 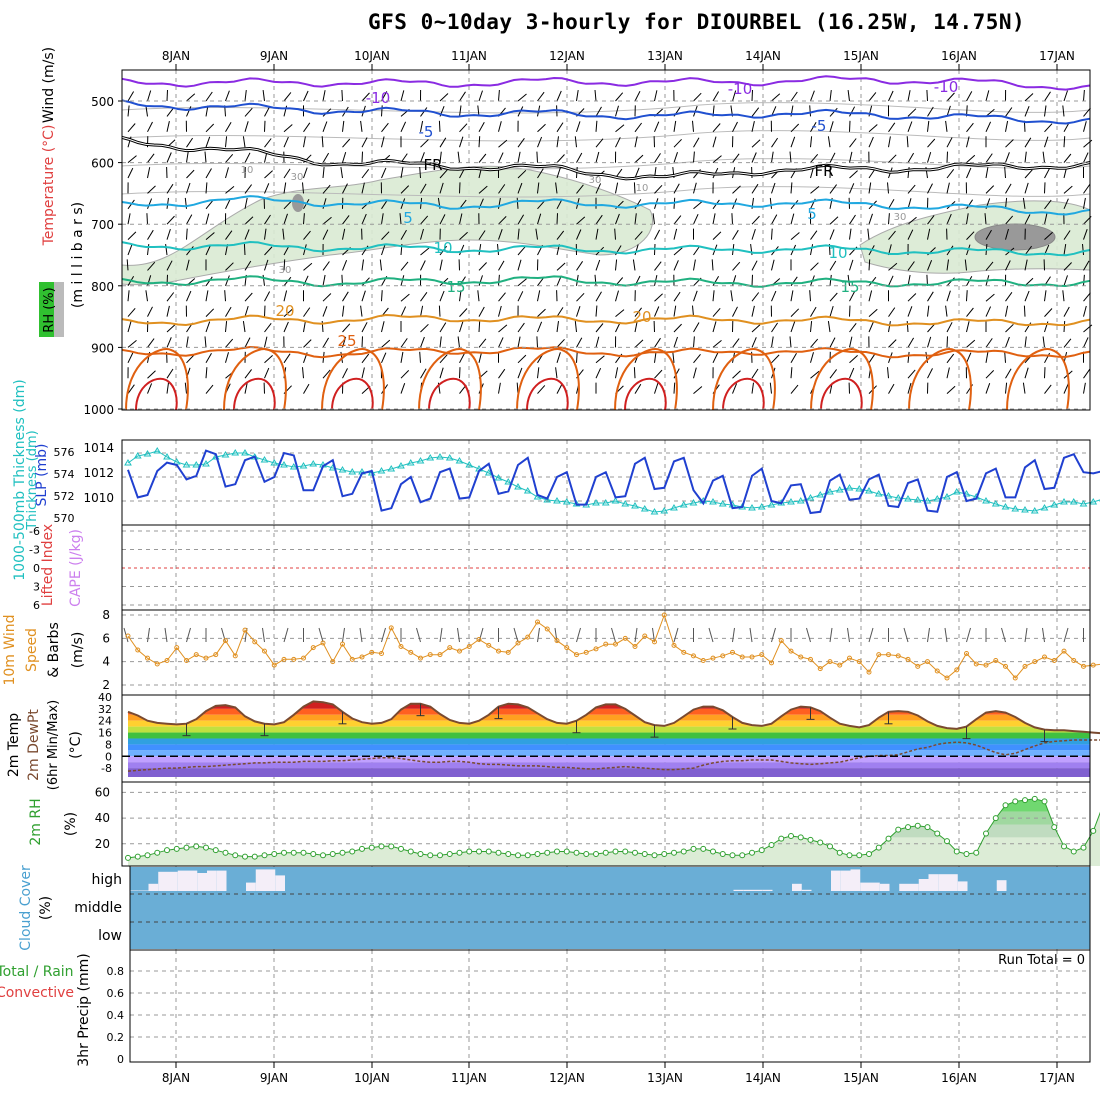 I want to click on contour-label: -5, so click(x=819, y=126).